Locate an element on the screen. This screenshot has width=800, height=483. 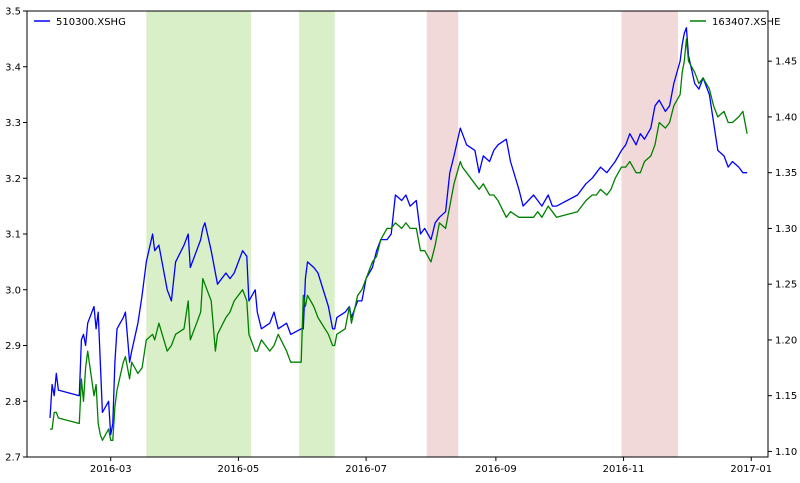
x-tick-label: 2016-07 is located at coordinates (366, 469).